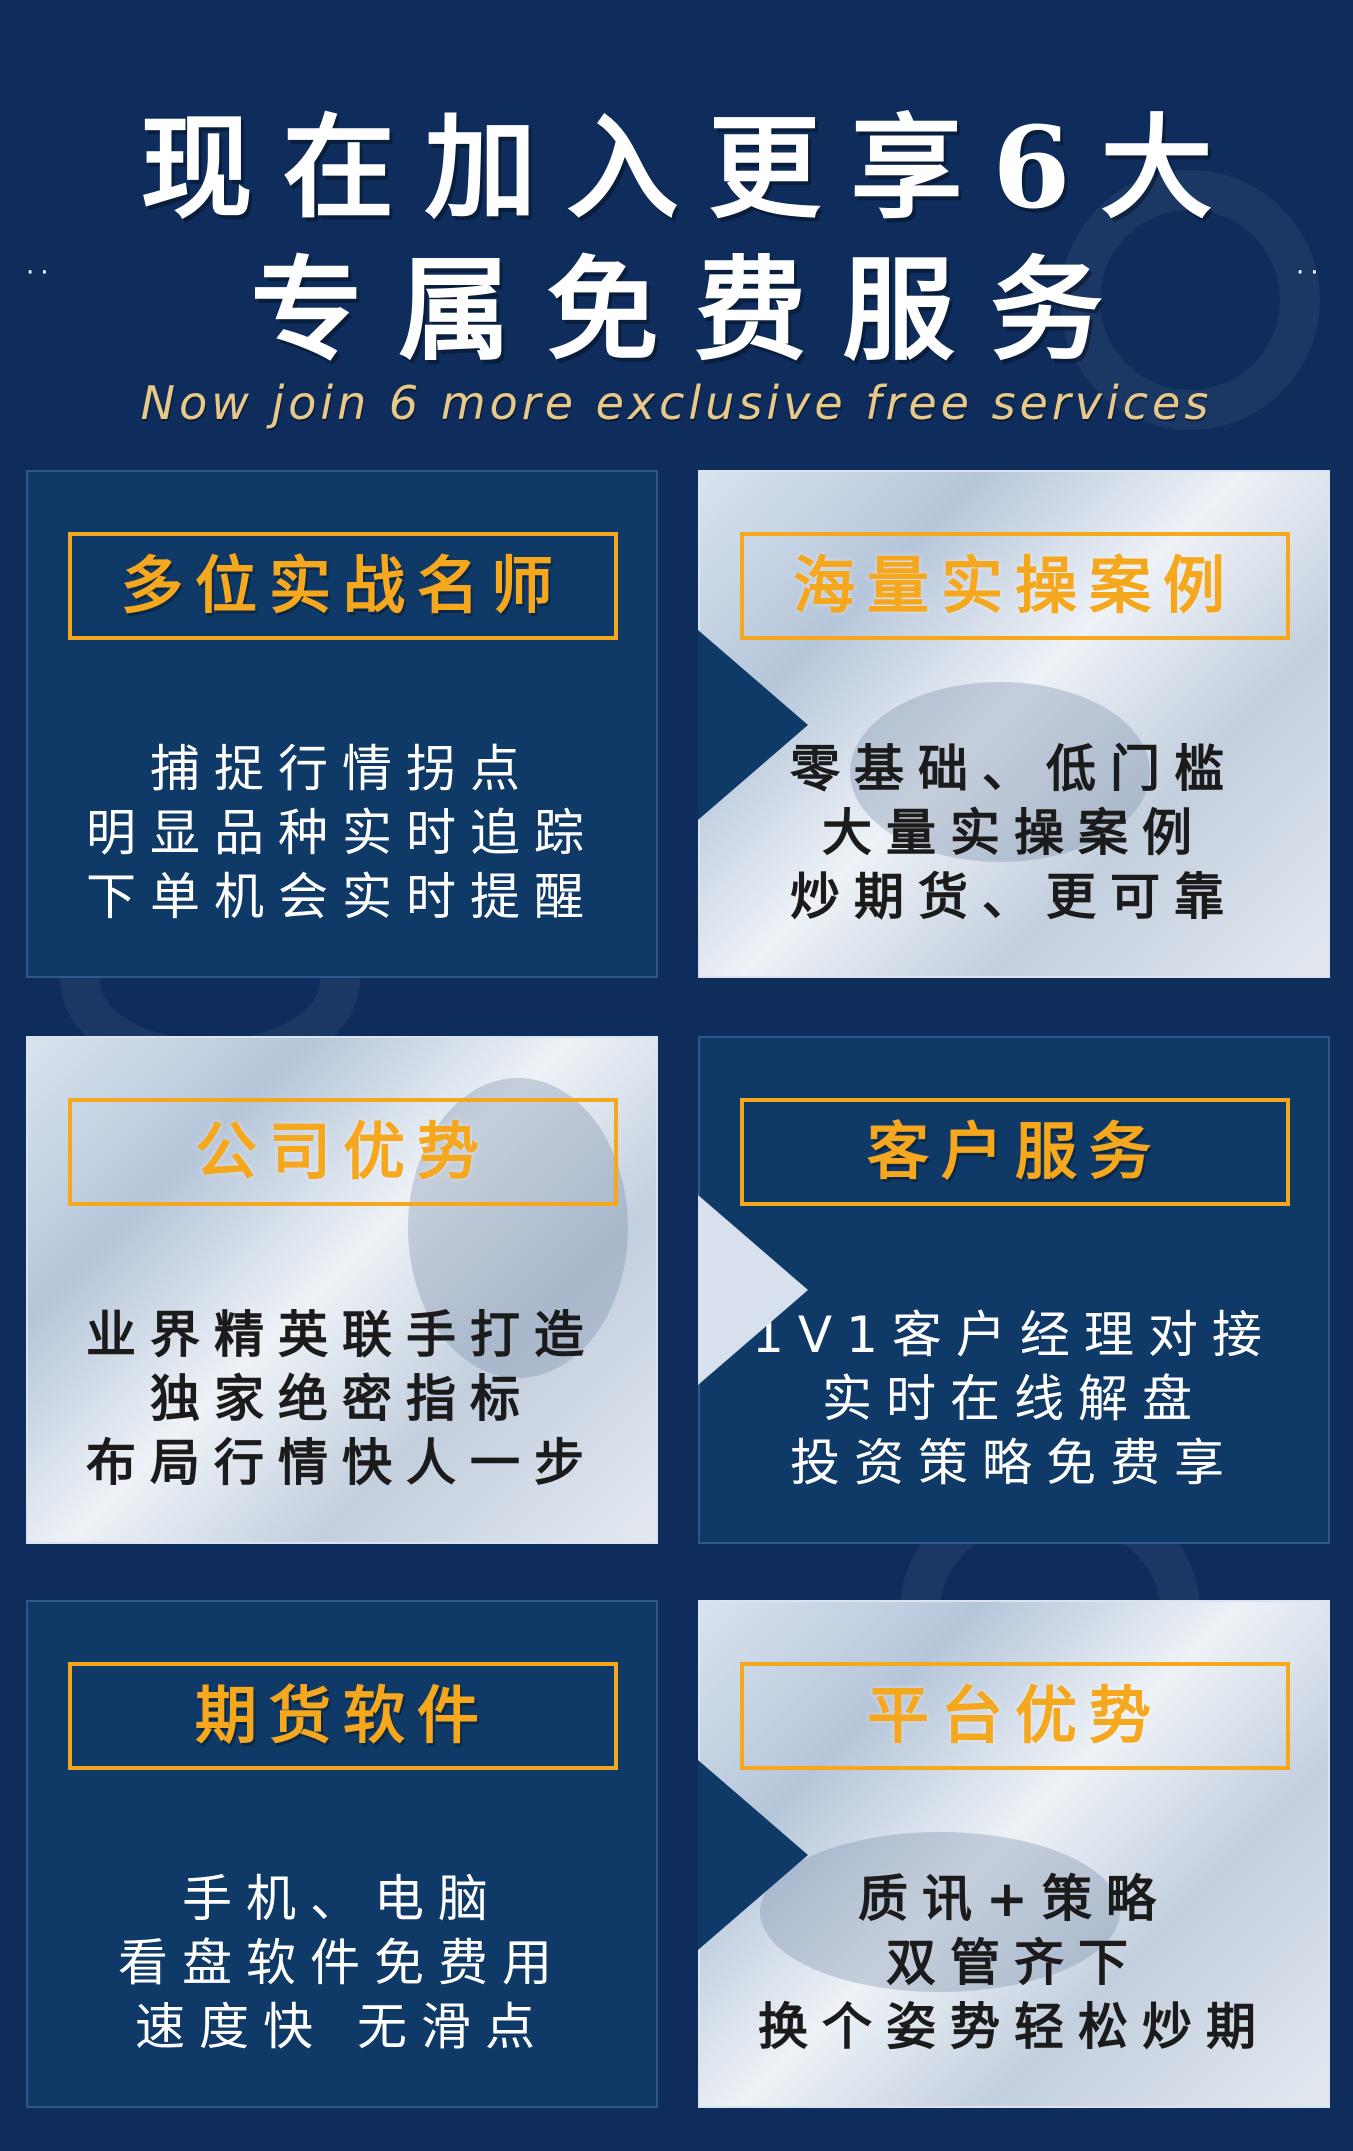 The height and width of the screenshot is (2151, 1353). Describe the element at coordinates (342, 1899) in the screenshot. I see `panel-line: 手机、电脑` at that location.